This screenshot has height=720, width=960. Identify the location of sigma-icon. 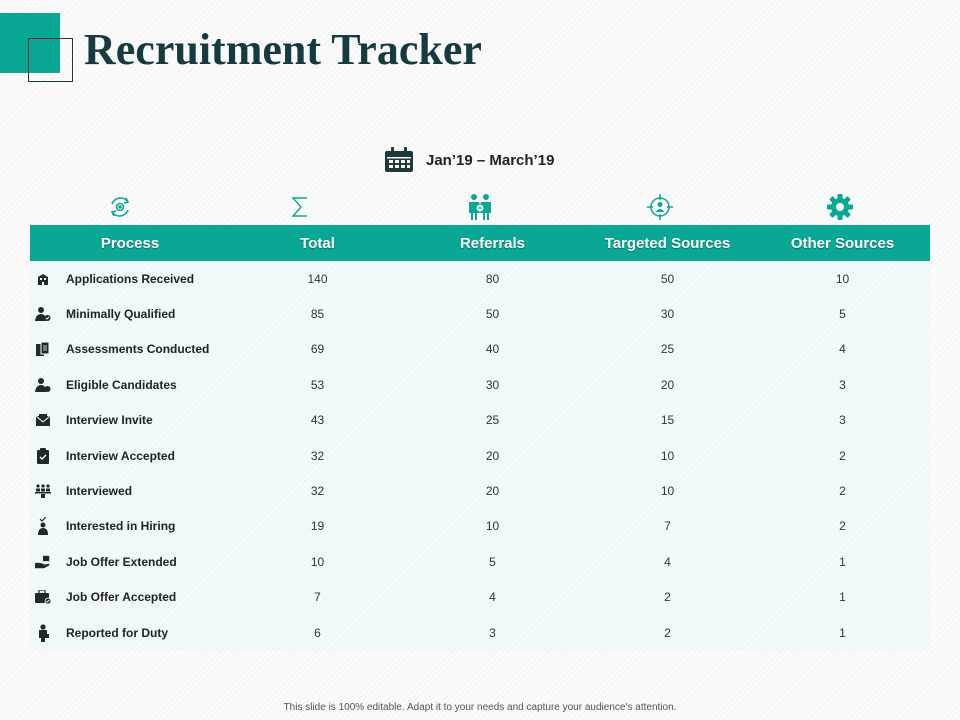
(300, 207).